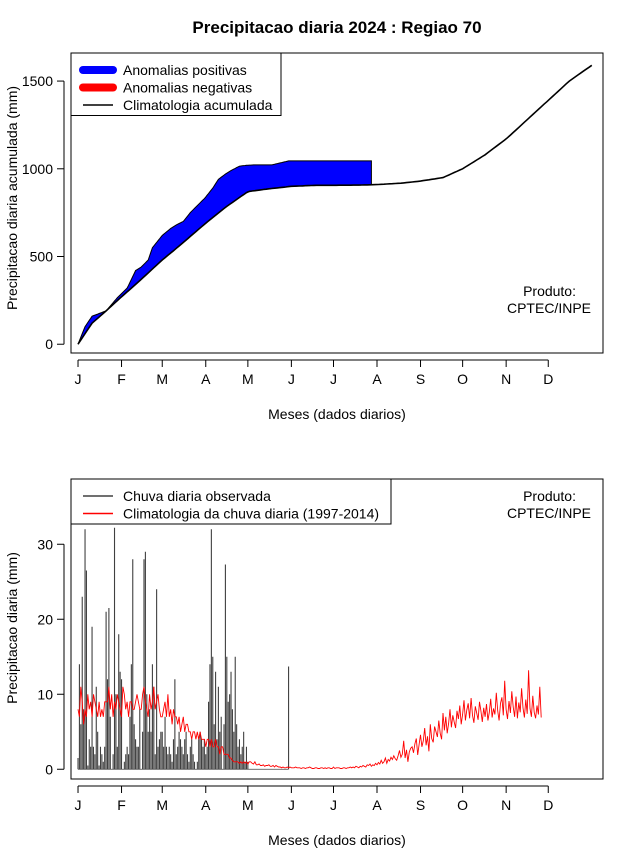 Image resolution: width=640 pixels, height=850 pixels. Describe the element at coordinates (462, 379) in the screenshot. I see `top-x-tick-label: O` at that location.